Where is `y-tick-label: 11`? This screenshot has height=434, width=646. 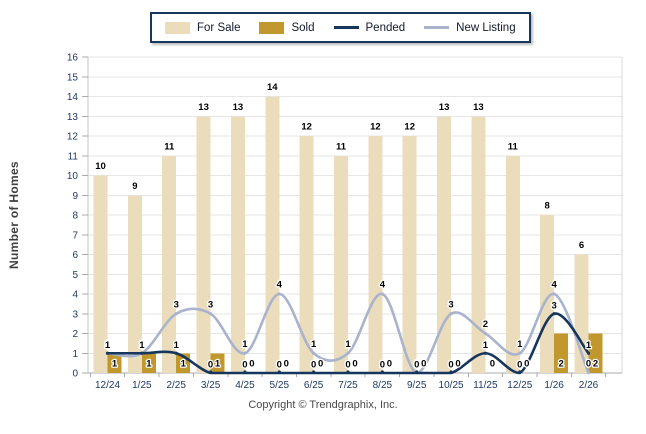
y-tick-label: 11 is located at coordinates (73, 156).